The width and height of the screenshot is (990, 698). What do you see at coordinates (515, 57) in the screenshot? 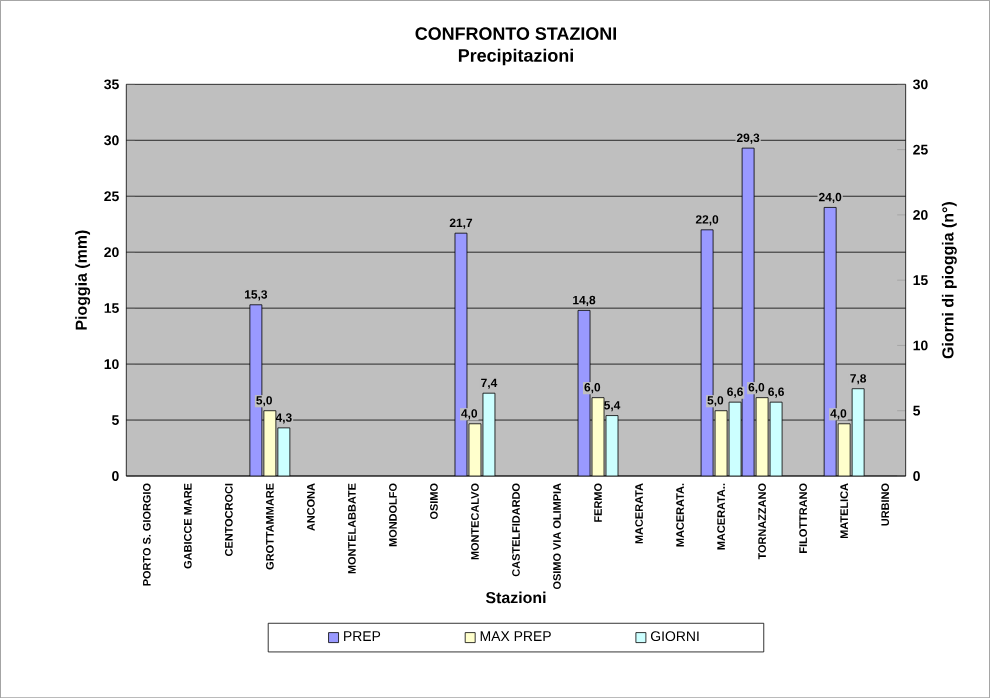
I see `chart-subtitle: Precipitazioni` at bounding box center [515, 57].